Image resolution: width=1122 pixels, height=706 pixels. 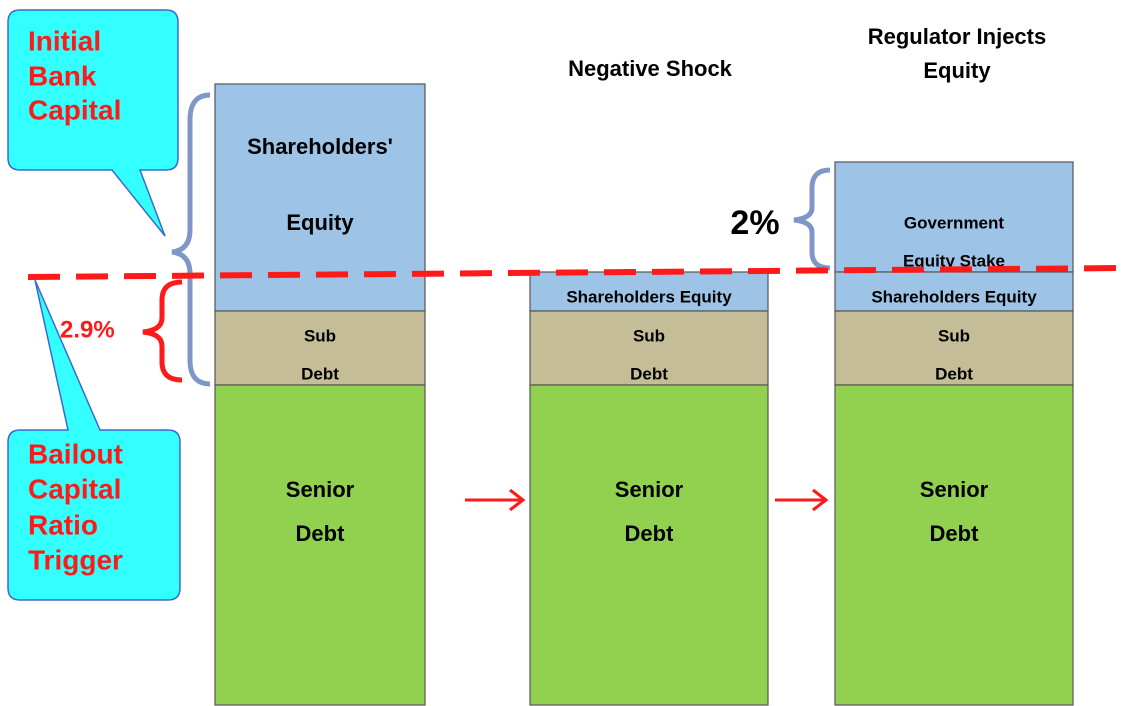 I want to click on annotation: 2.9%, so click(x=87, y=329).